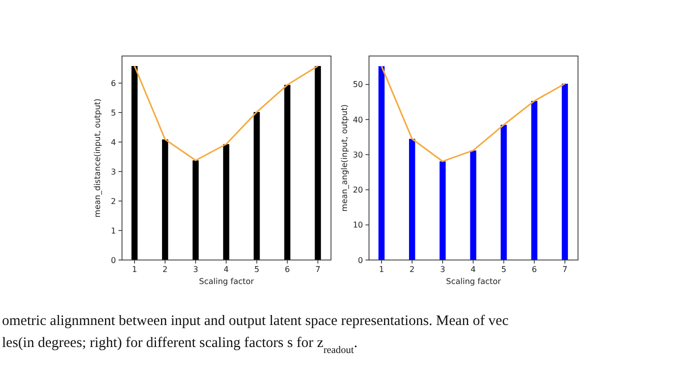  What do you see at coordinates (180, 345) in the screenshot?
I see `text: les(in degrees; right) for different scaling factors s for z$_{readout}$.` at bounding box center [180, 345].